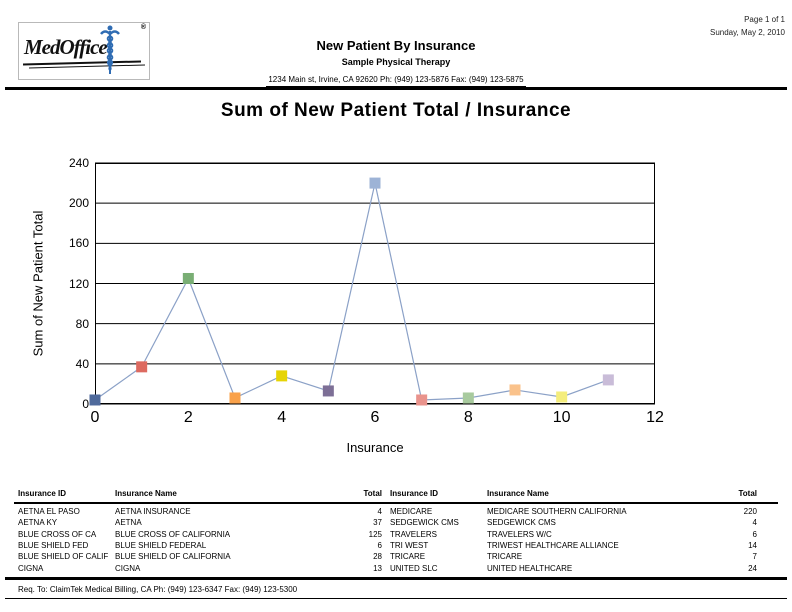  What do you see at coordinates (655, 417) in the screenshot?
I see `x-tick-label: 12` at bounding box center [655, 417].